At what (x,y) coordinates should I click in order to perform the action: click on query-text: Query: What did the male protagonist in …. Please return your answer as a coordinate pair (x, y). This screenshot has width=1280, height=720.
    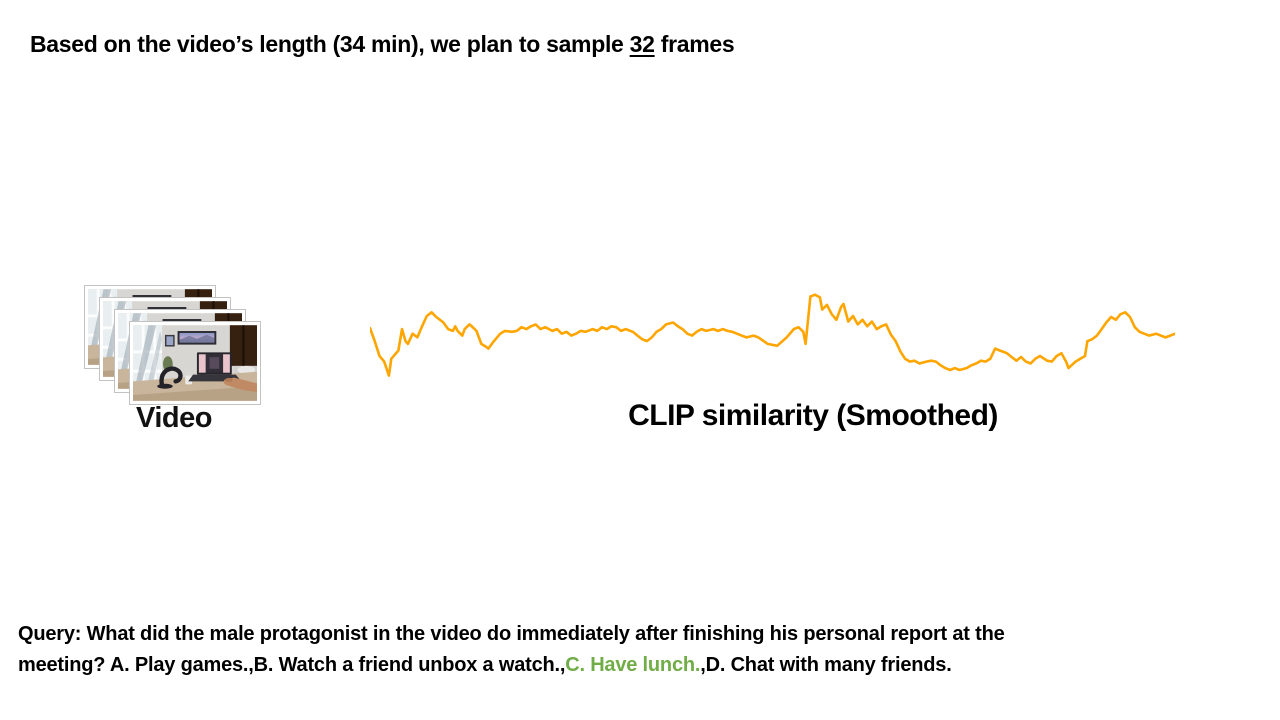
    Looking at the image, I should click on (643, 650).